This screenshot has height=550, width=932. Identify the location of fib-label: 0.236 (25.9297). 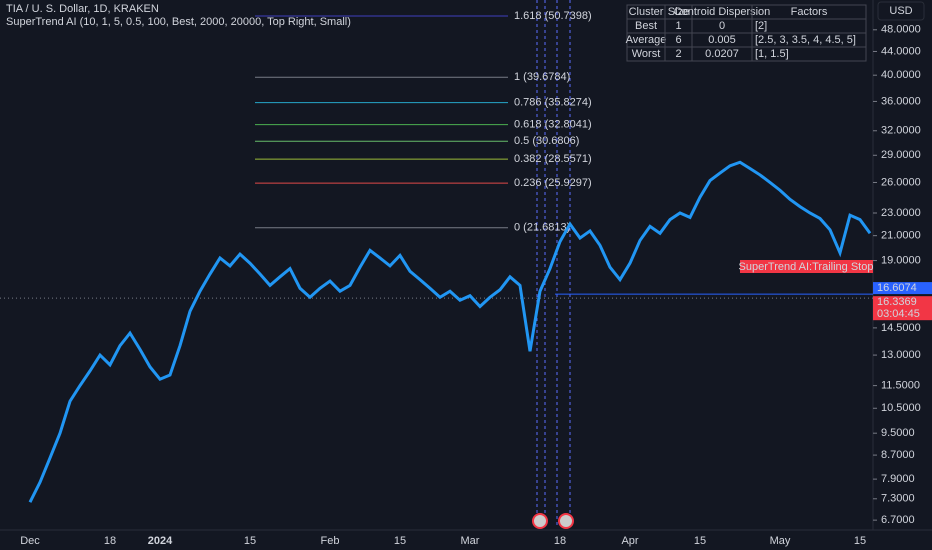
(553, 183).